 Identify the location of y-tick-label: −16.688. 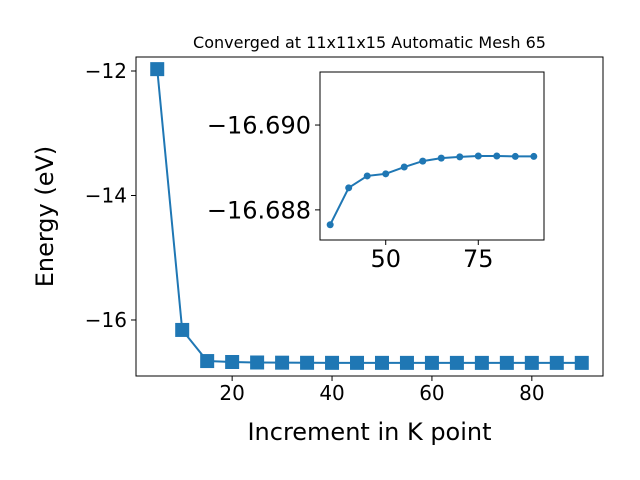
(259, 211).